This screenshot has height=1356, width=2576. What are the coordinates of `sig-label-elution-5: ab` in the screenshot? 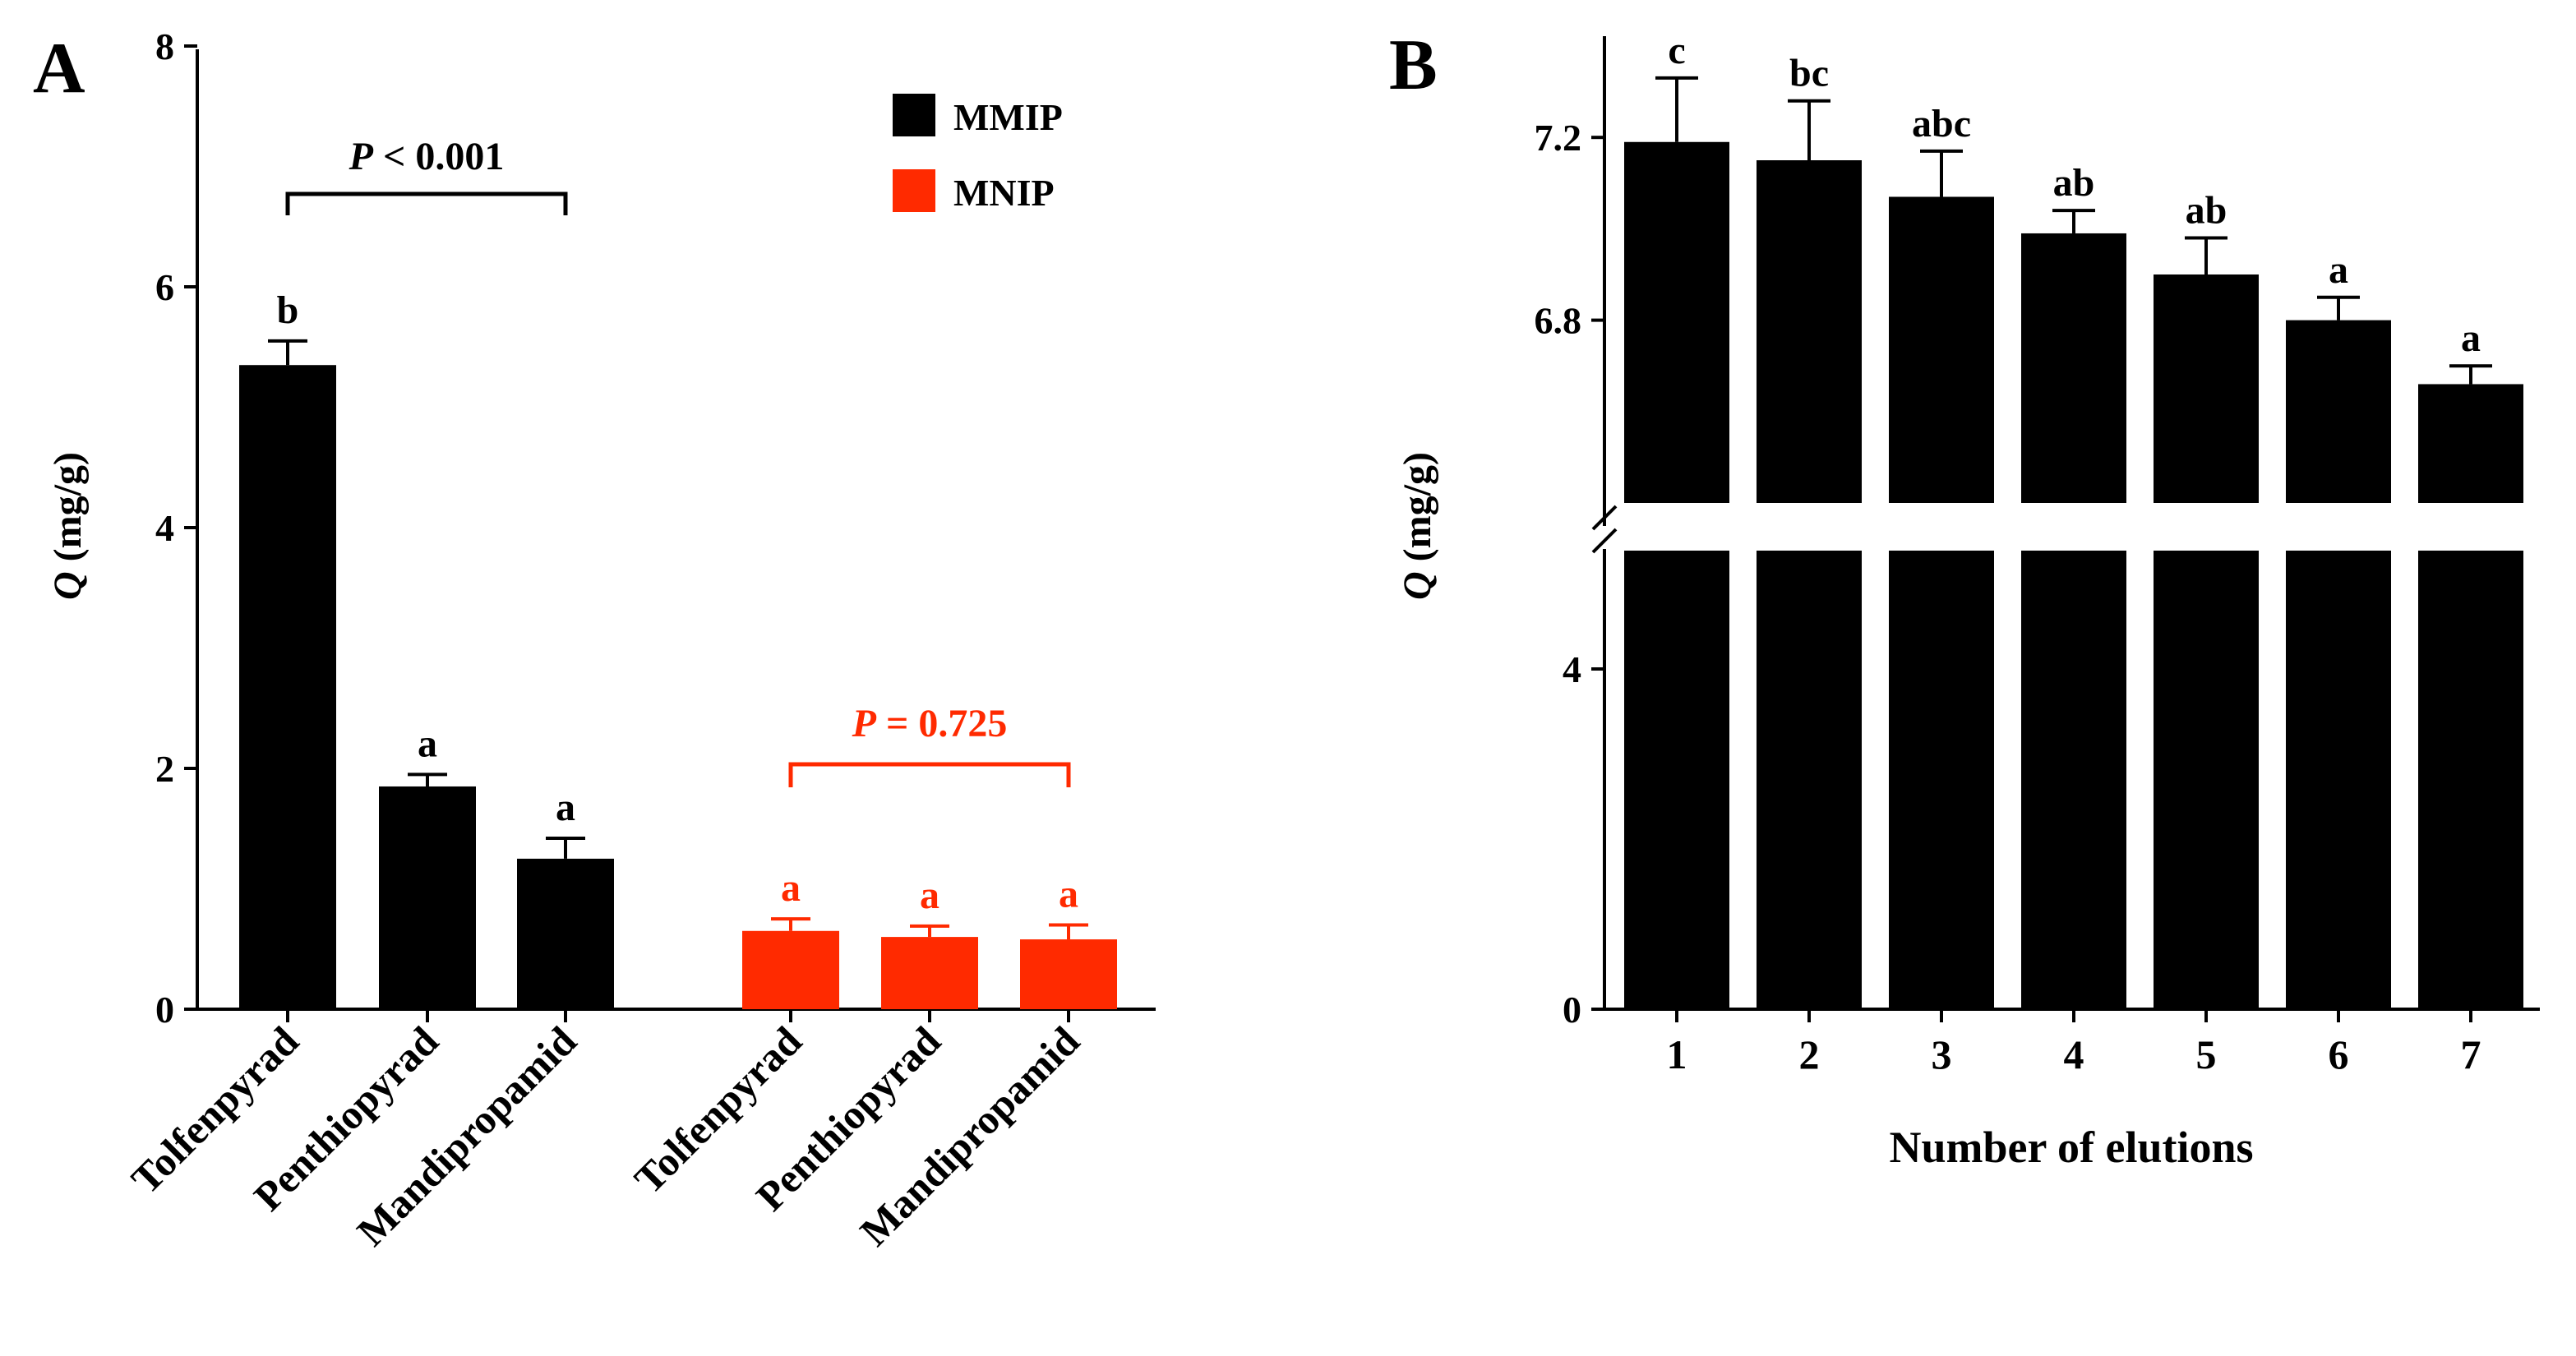 It's located at (2206, 211).